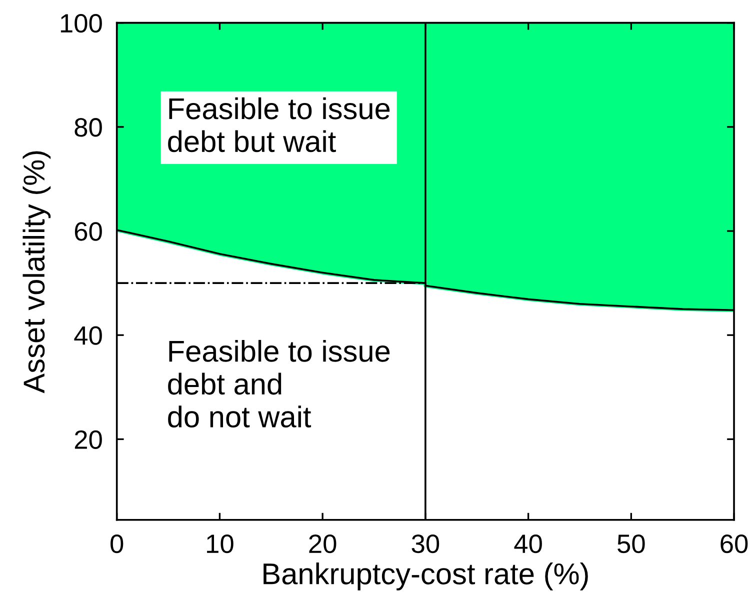  Describe the element at coordinates (528, 544) in the screenshot. I see `x-tick-label: 40` at that location.